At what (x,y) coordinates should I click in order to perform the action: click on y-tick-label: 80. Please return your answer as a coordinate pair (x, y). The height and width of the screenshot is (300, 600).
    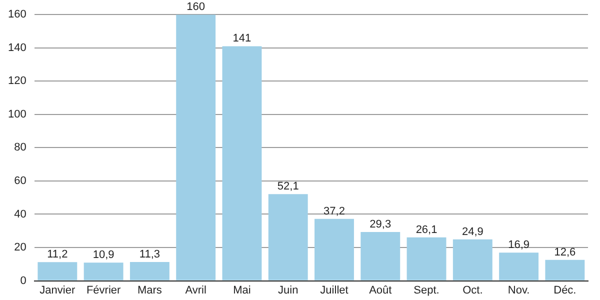
    Looking at the image, I should click on (20, 148).